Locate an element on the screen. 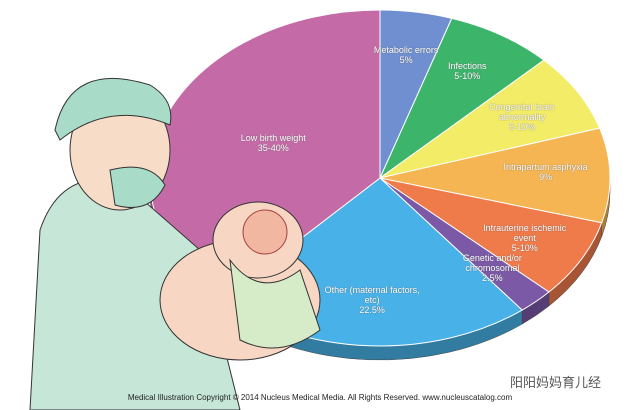 This screenshot has width=640, height=410. slice-label: Intrauterine ischemic event 5-10% is located at coordinates (525, 238).